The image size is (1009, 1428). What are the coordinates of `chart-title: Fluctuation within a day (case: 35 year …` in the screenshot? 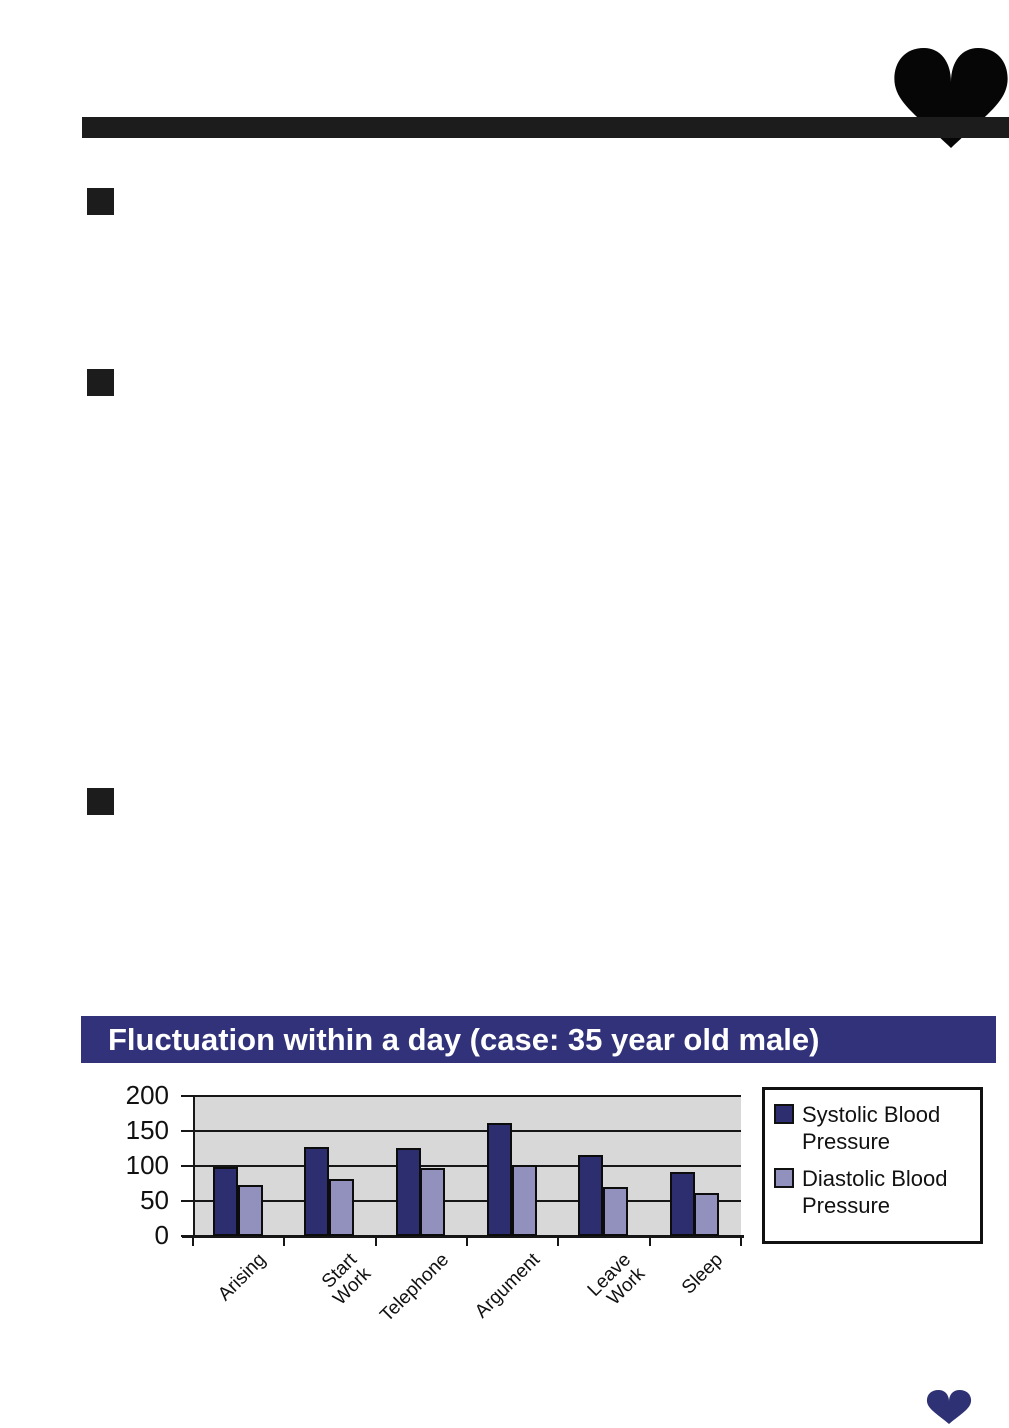 It's located at (464, 1039).